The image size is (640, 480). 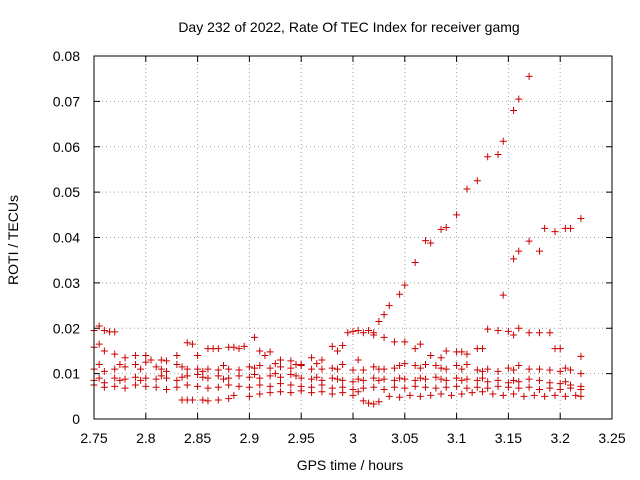 I want to click on x-tick-label: 2.9, so click(x=250, y=438).